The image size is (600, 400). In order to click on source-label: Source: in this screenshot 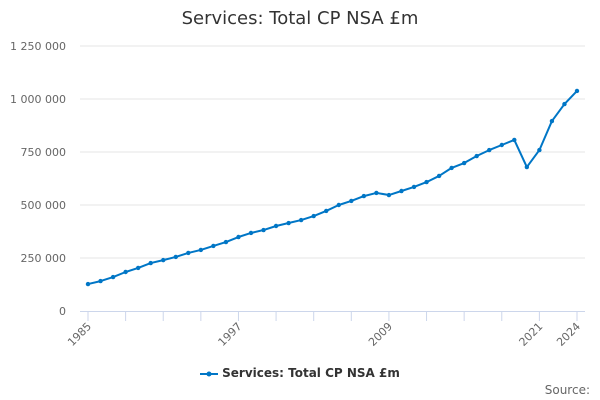, I will do `click(567, 390)`.